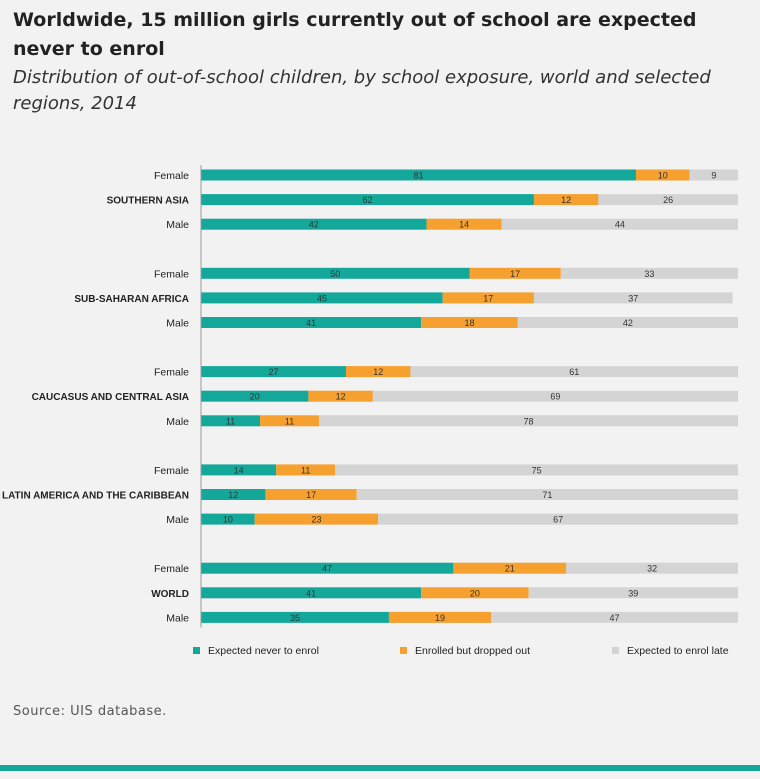 The height and width of the screenshot is (779, 760). What do you see at coordinates (367, 200) in the screenshot?
I see `bar-value-label: 62` at bounding box center [367, 200].